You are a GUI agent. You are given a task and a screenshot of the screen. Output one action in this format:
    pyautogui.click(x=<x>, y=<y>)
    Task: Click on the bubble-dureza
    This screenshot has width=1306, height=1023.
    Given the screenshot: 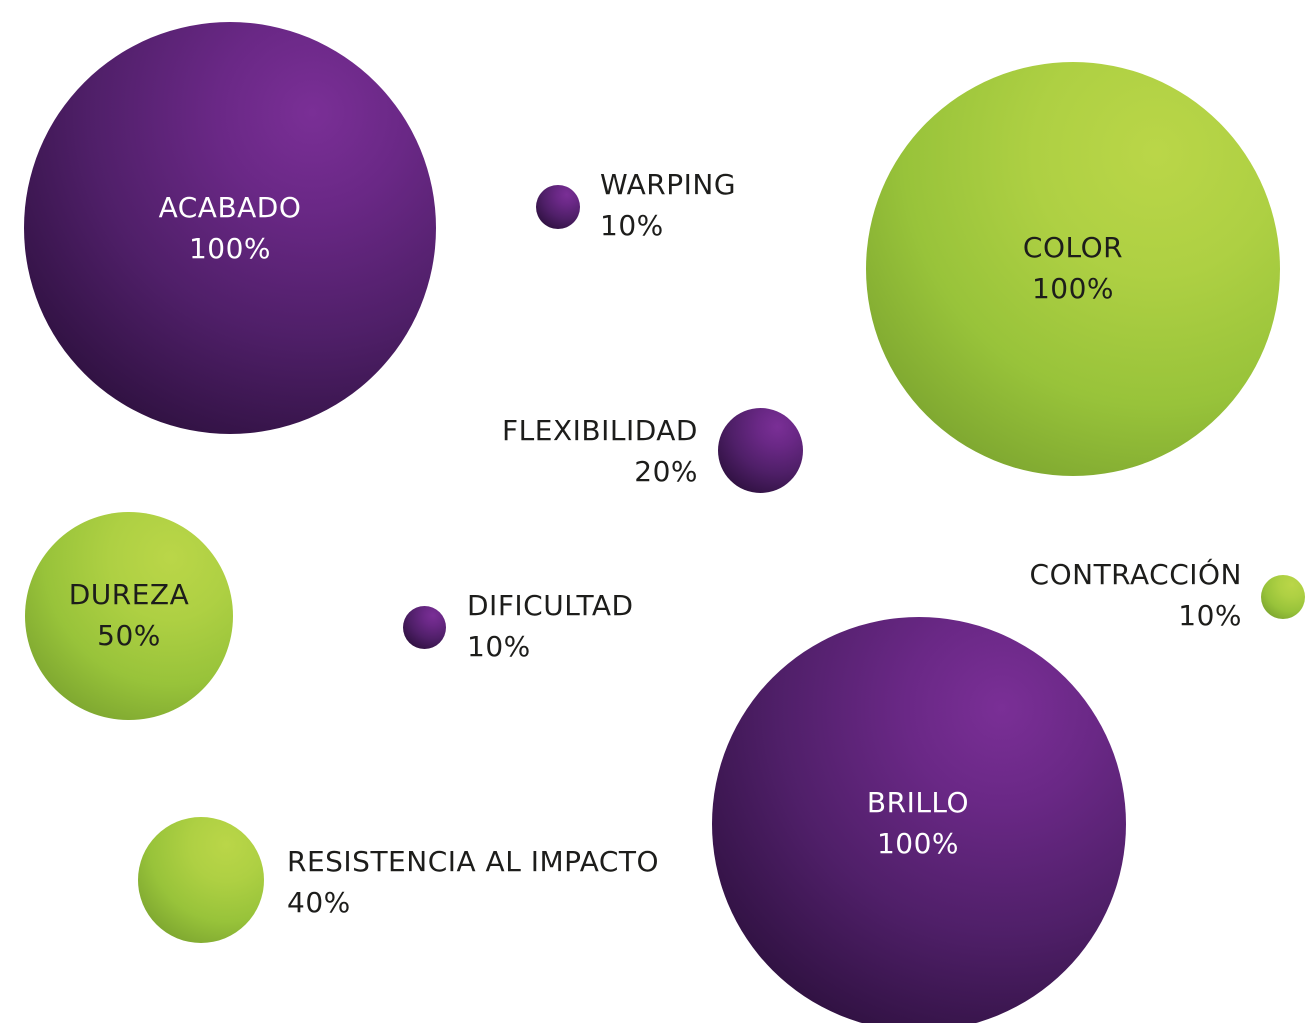 What is the action you would take?
    pyautogui.click(x=129, y=616)
    